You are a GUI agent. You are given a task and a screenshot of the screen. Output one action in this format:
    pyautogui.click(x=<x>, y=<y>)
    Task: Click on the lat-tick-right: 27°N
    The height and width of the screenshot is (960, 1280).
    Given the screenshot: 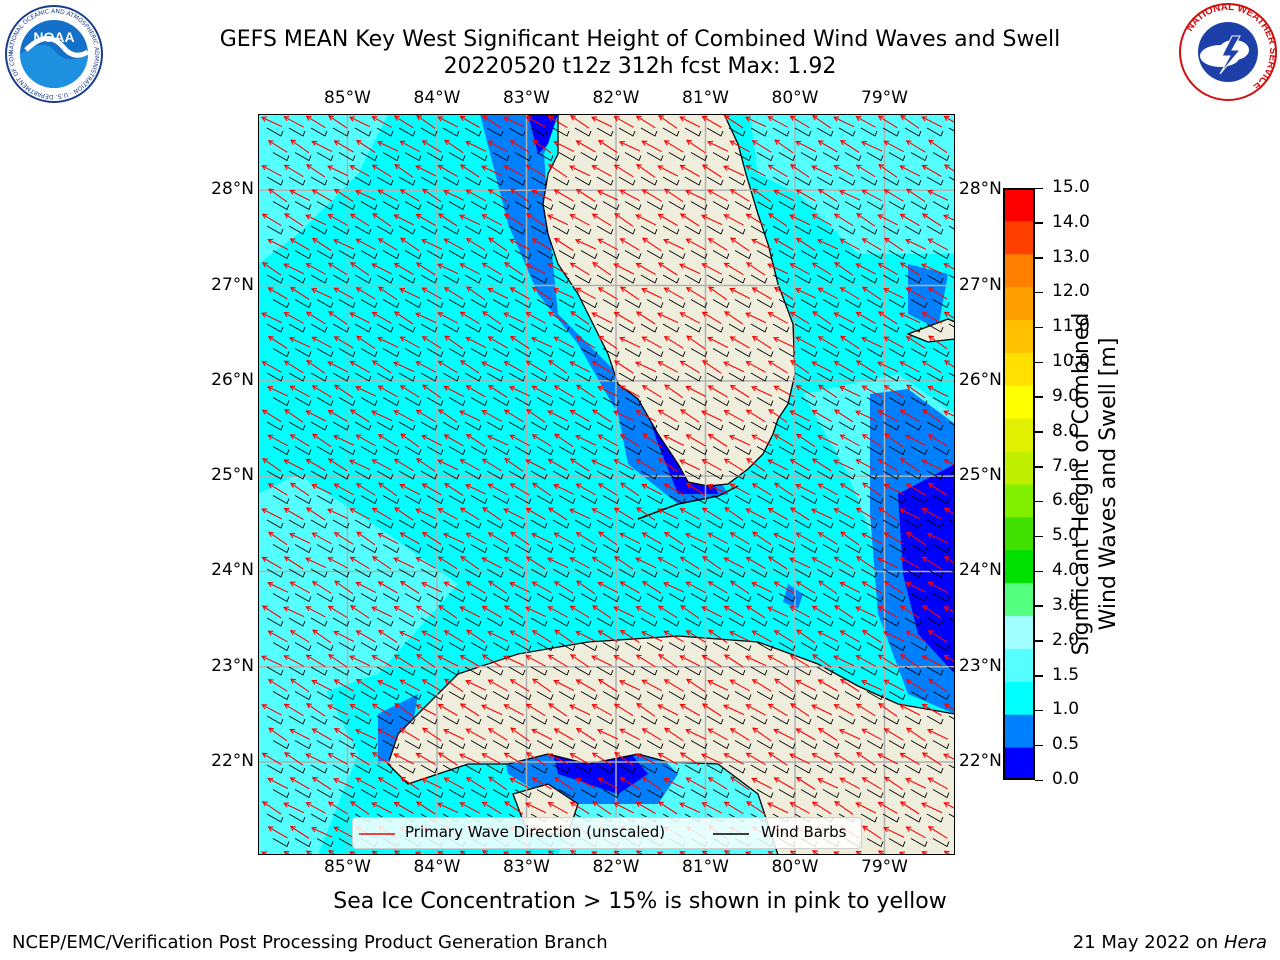 What is the action you would take?
    pyautogui.click(x=980, y=284)
    